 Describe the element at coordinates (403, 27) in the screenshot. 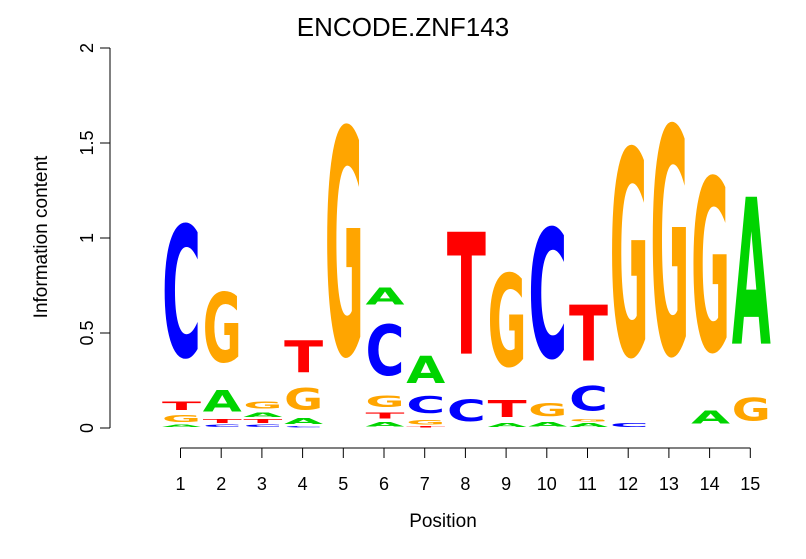

I see `chart-title: ENCODE.ZNF143` at that location.